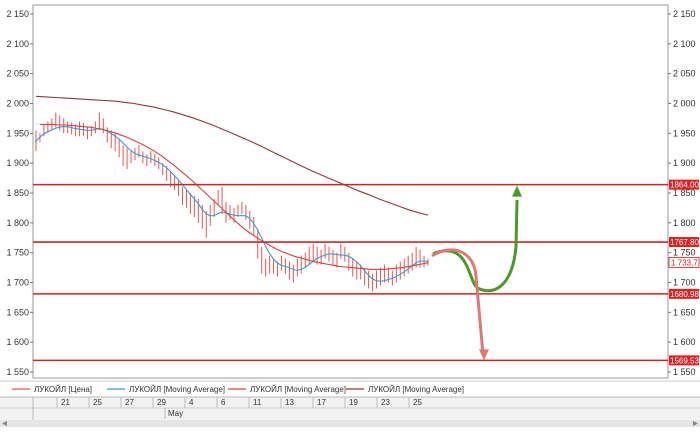  Describe the element at coordinates (695, 423) in the screenshot. I see `scroll-right-arrow` at that location.